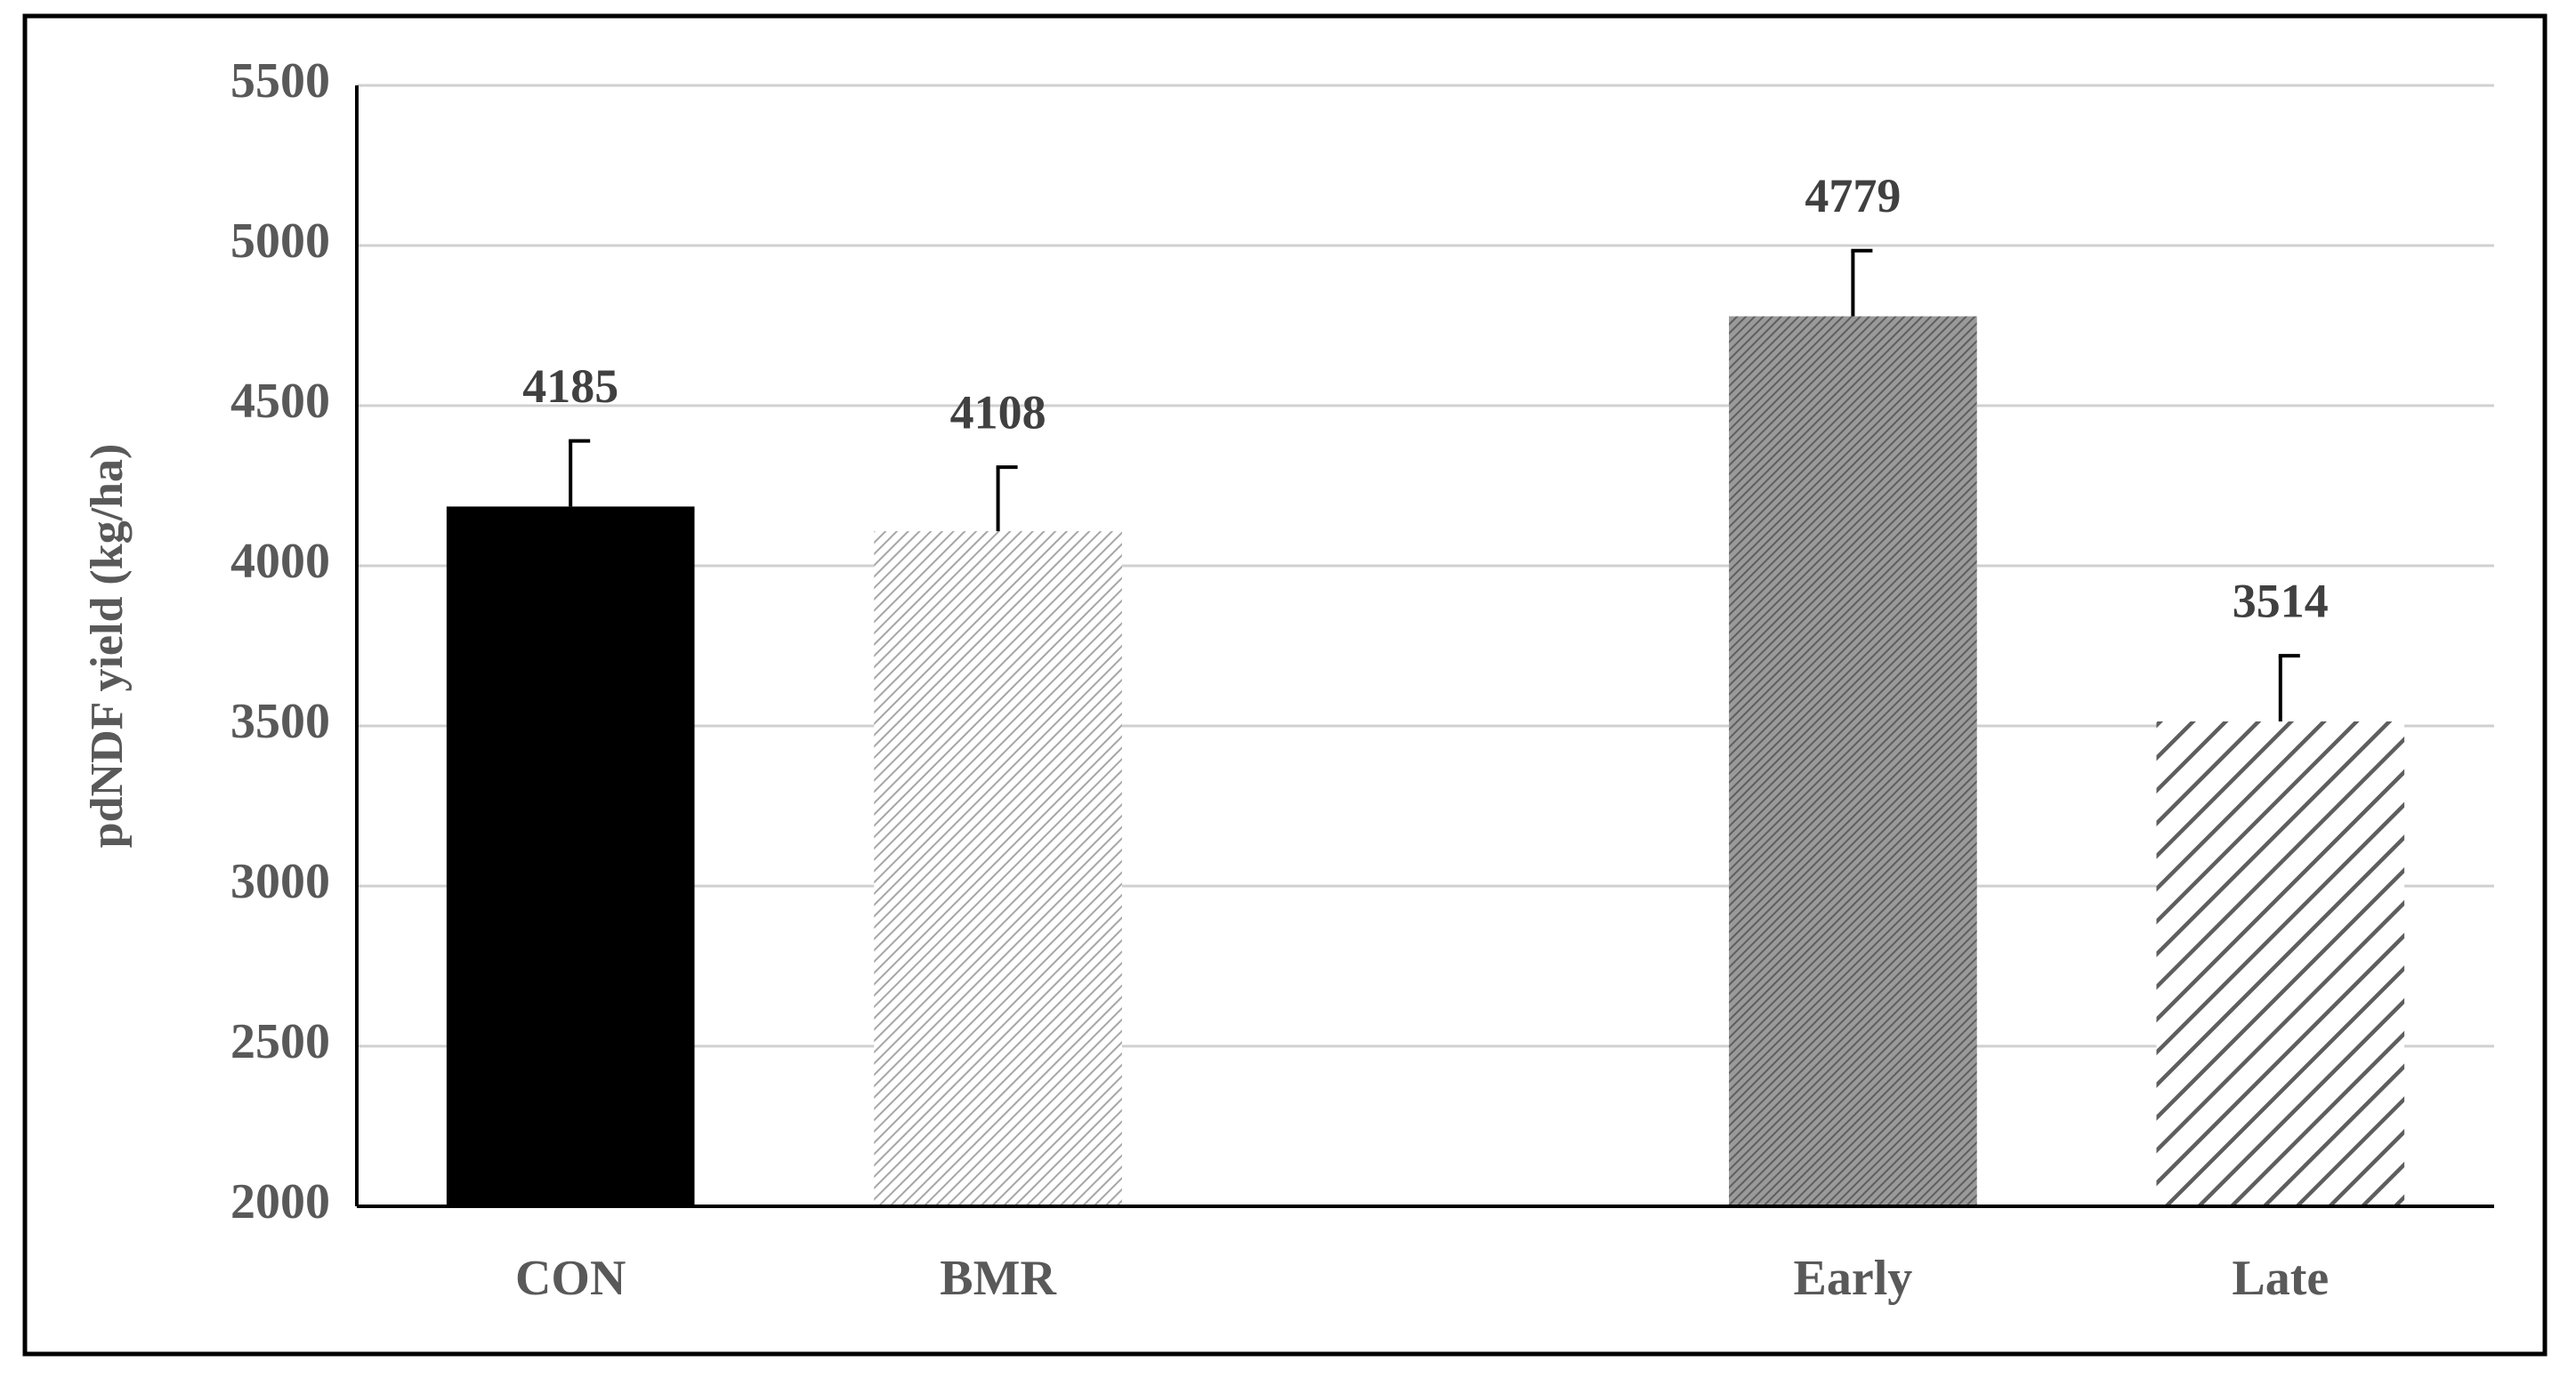 This screenshot has height=1386, width=2576. I want to click on x-tick-label: BMR, so click(998, 1278).